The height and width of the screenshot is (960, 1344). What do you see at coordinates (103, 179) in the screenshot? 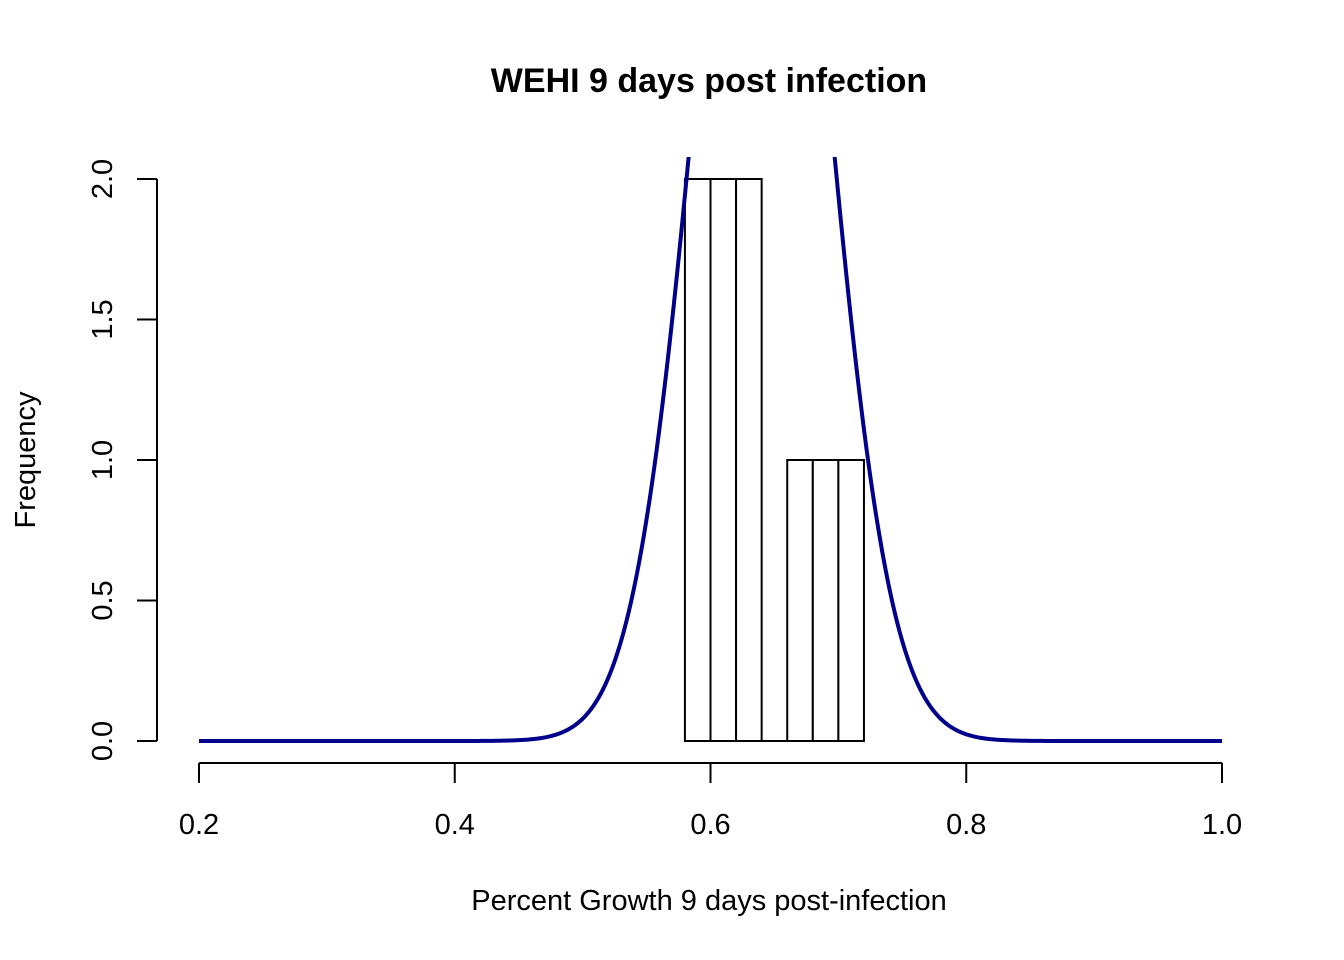
I see `y-tick-label: 2.0` at bounding box center [103, 179].